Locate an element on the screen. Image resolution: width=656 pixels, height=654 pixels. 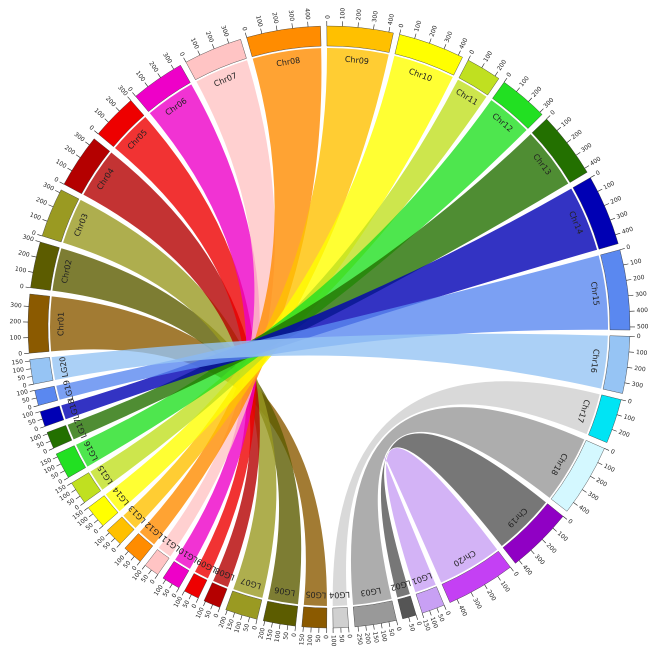
tick-label: 400 is located at coordinates (584, 510).